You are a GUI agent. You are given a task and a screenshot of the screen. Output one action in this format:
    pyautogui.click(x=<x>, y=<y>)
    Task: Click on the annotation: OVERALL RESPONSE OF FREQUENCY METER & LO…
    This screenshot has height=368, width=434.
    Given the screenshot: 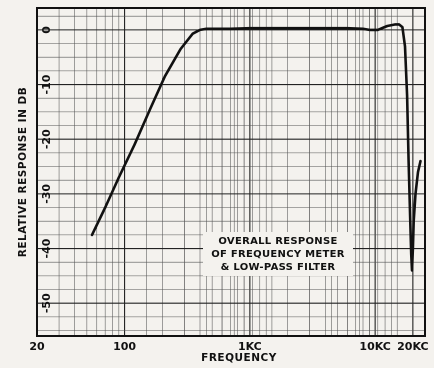 What is the action you would take?
    pyautogui.click(x=278, y=254)
    